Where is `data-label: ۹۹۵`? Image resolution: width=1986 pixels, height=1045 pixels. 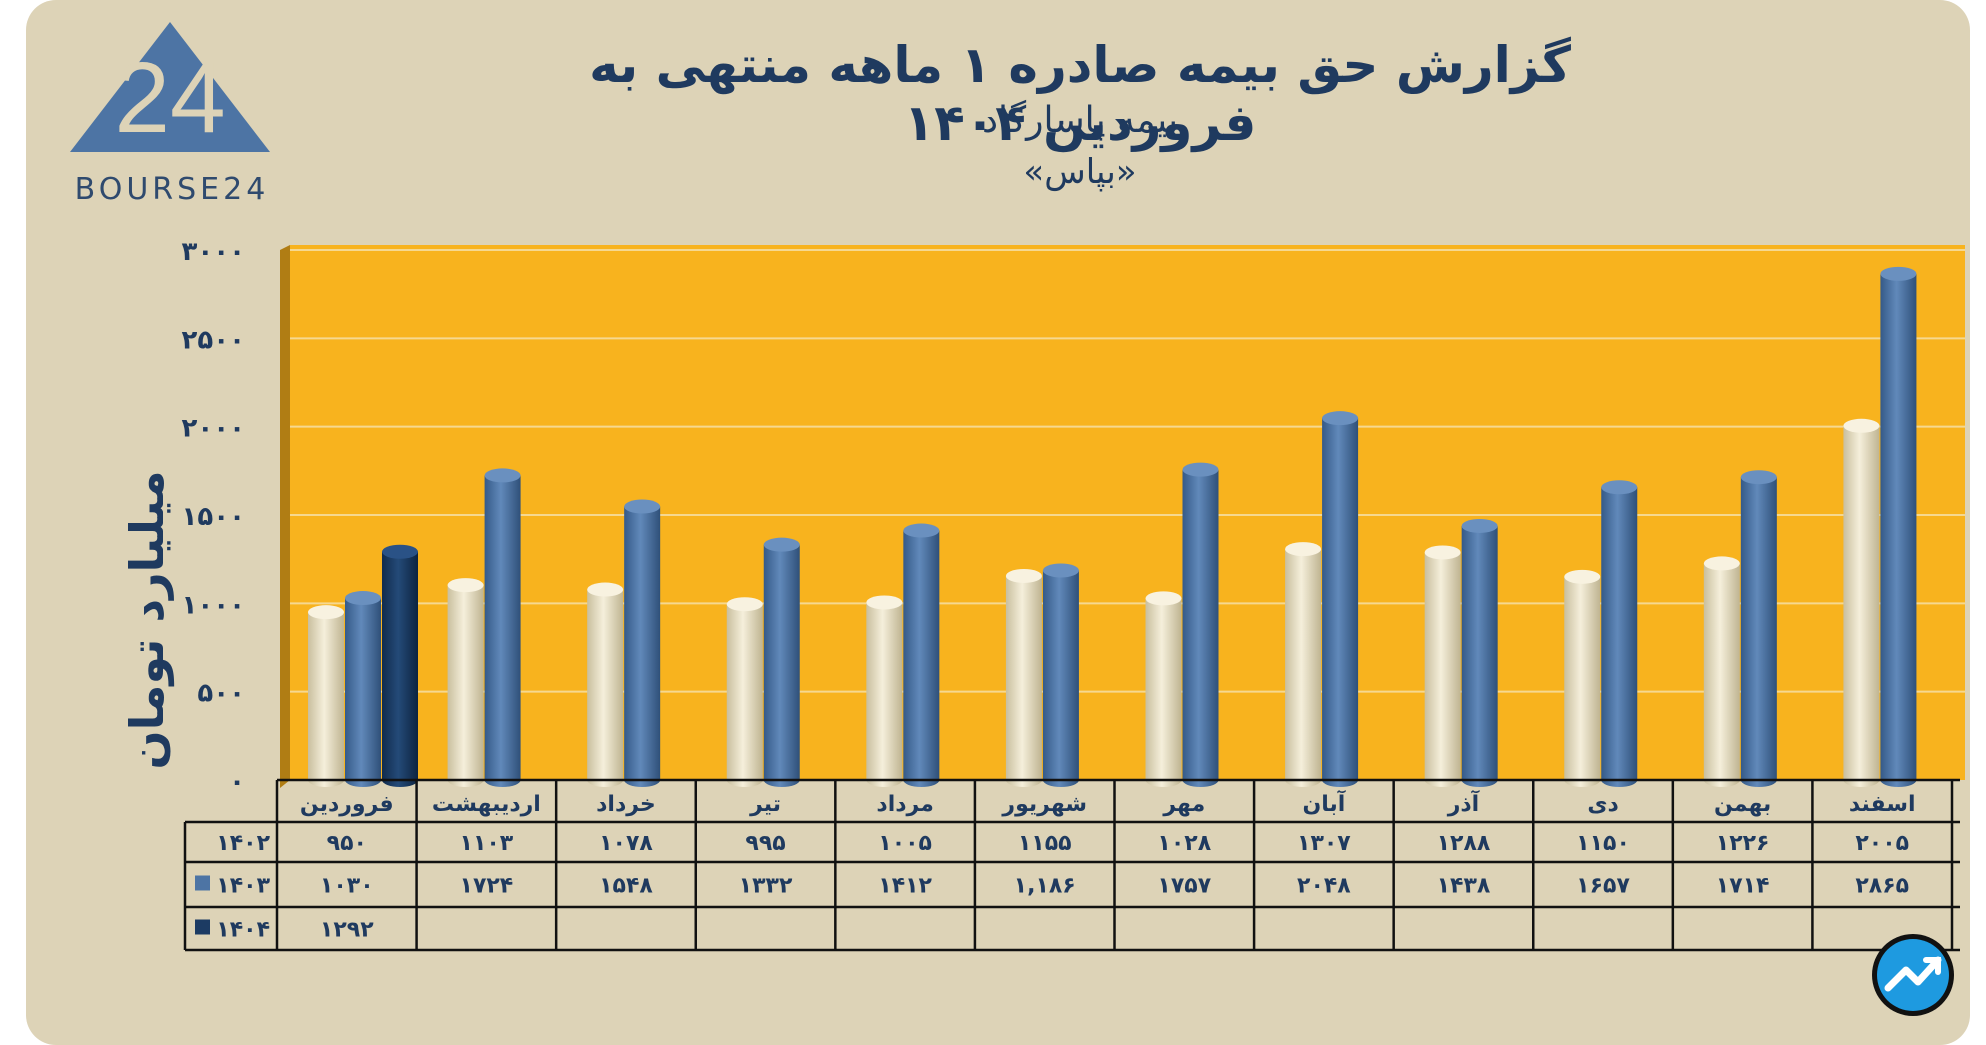 data-label: ۹۹۵ is located at coordinates (765, 843).